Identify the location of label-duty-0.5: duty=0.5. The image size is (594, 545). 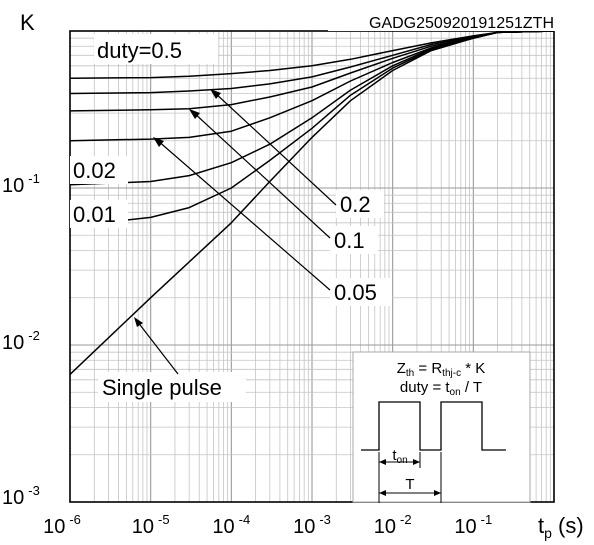
(139, 50).